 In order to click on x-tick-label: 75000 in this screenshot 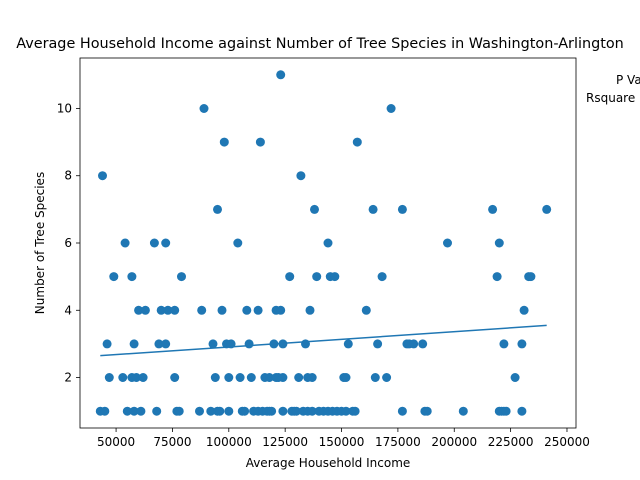, I will do `click(172, 442)`.